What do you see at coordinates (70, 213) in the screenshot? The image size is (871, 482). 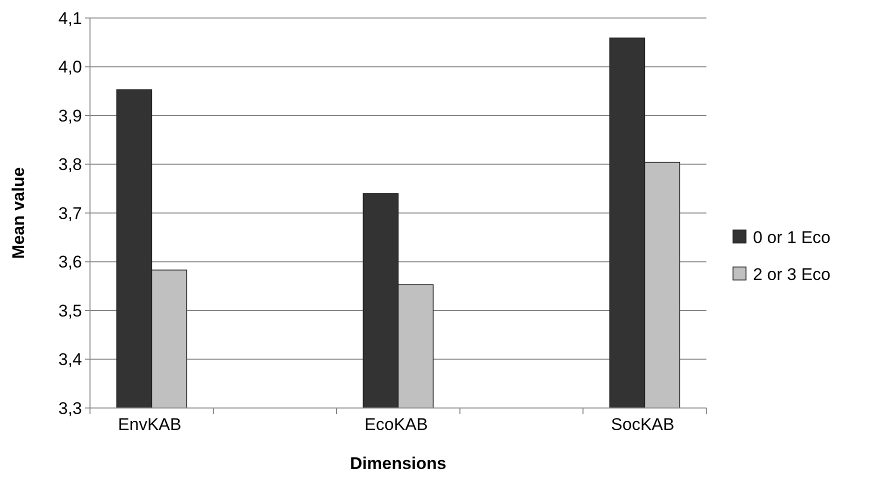 I see `y-tick-label: 3,7` at bounding box center [70, 213].